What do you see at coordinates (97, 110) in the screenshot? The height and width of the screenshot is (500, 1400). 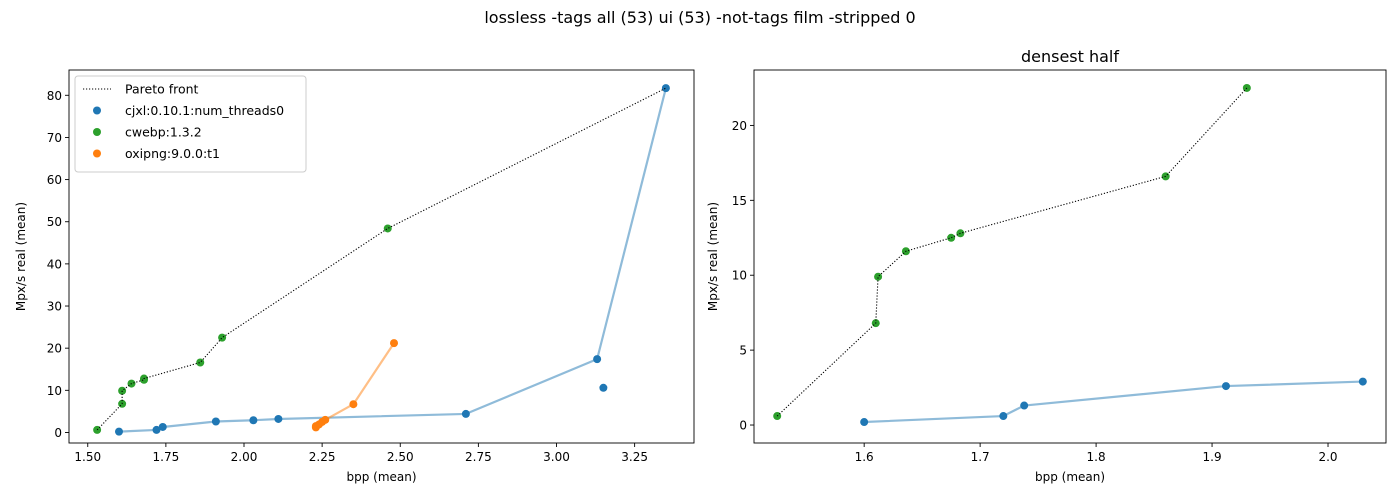 I see `legend-marker-cjxl` at bounding box center [97, 110].